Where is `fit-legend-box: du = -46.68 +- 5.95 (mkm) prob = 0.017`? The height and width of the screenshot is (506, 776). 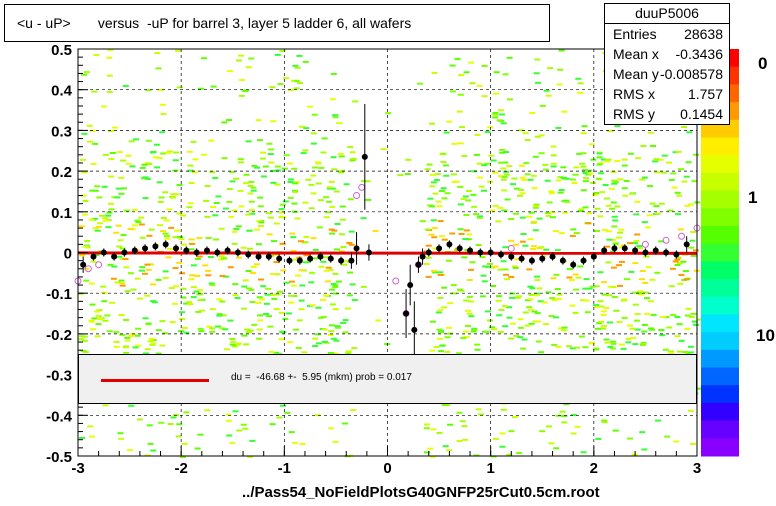
fit-legend-box: du = -46.68 +- 5.95 (mkm) prob = 0.017 is located at coordinates (387, 379).